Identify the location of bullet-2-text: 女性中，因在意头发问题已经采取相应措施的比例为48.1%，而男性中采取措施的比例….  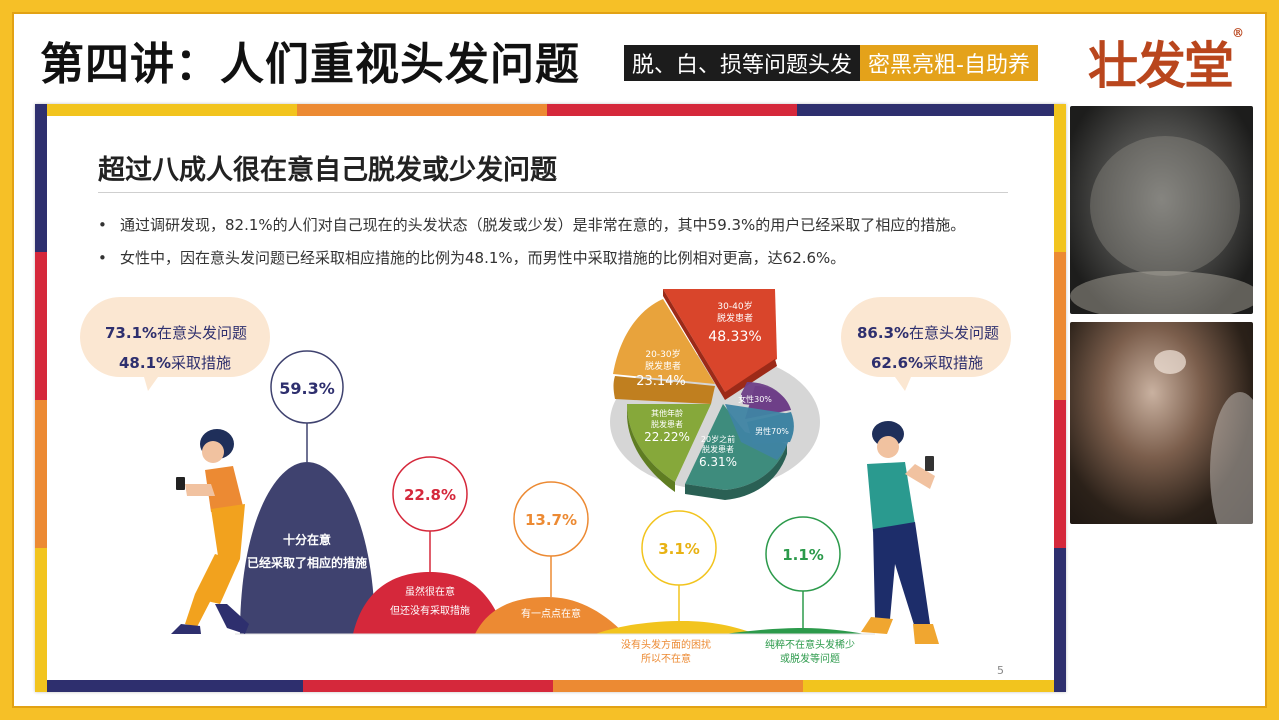
(483, 258).